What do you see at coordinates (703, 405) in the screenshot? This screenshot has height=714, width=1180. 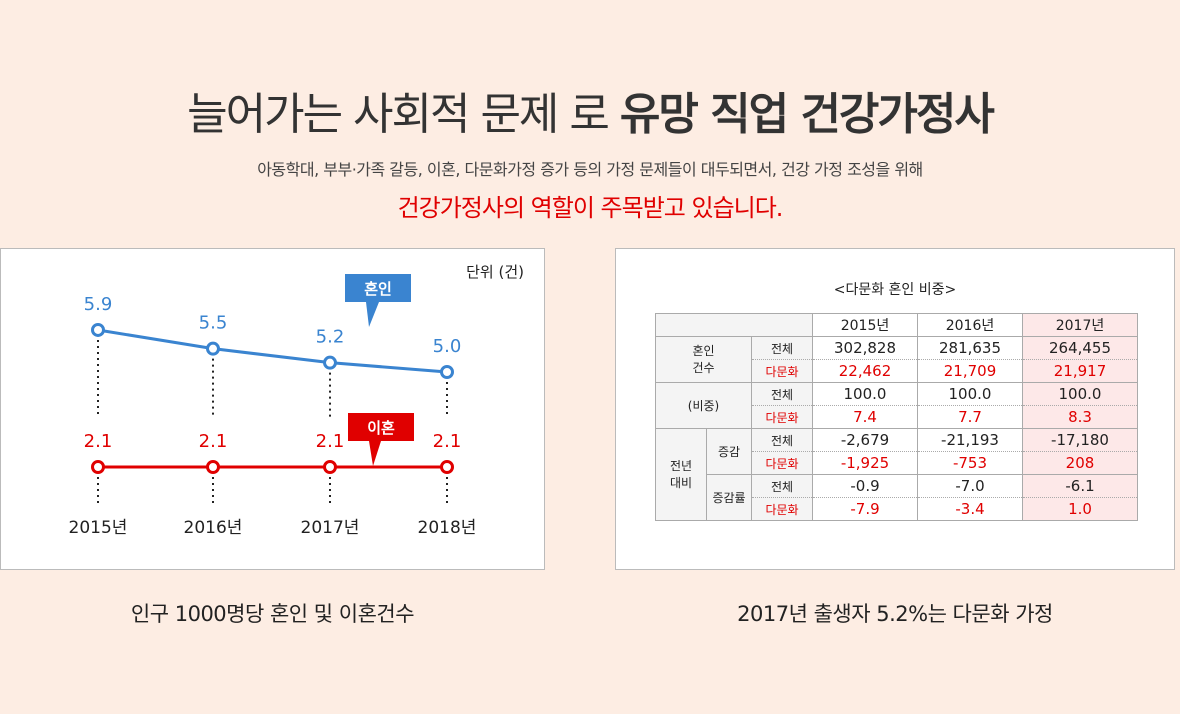 I see `group-label: (비중)` at bounding box center [703, 405].